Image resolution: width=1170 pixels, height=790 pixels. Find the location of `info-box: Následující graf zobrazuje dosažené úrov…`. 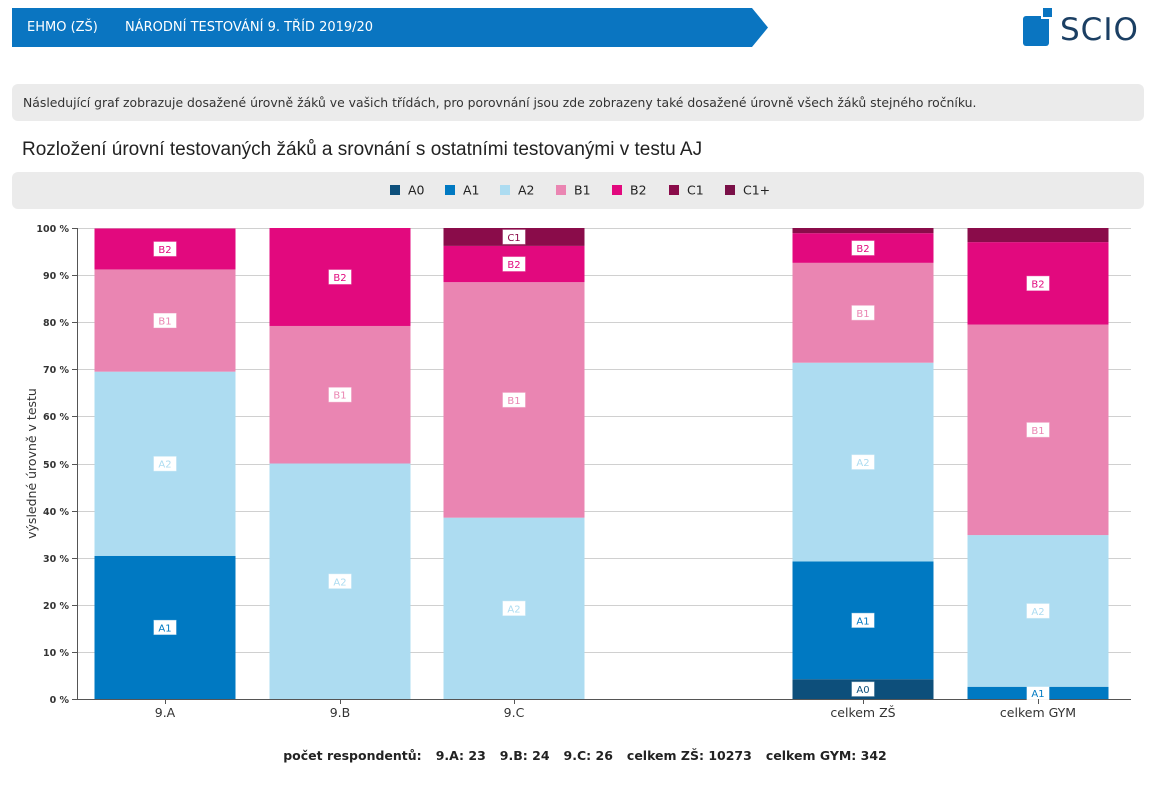

info-box: Následující graf zobrazuje dosažené úrov… is located at coordinates (578, 102).